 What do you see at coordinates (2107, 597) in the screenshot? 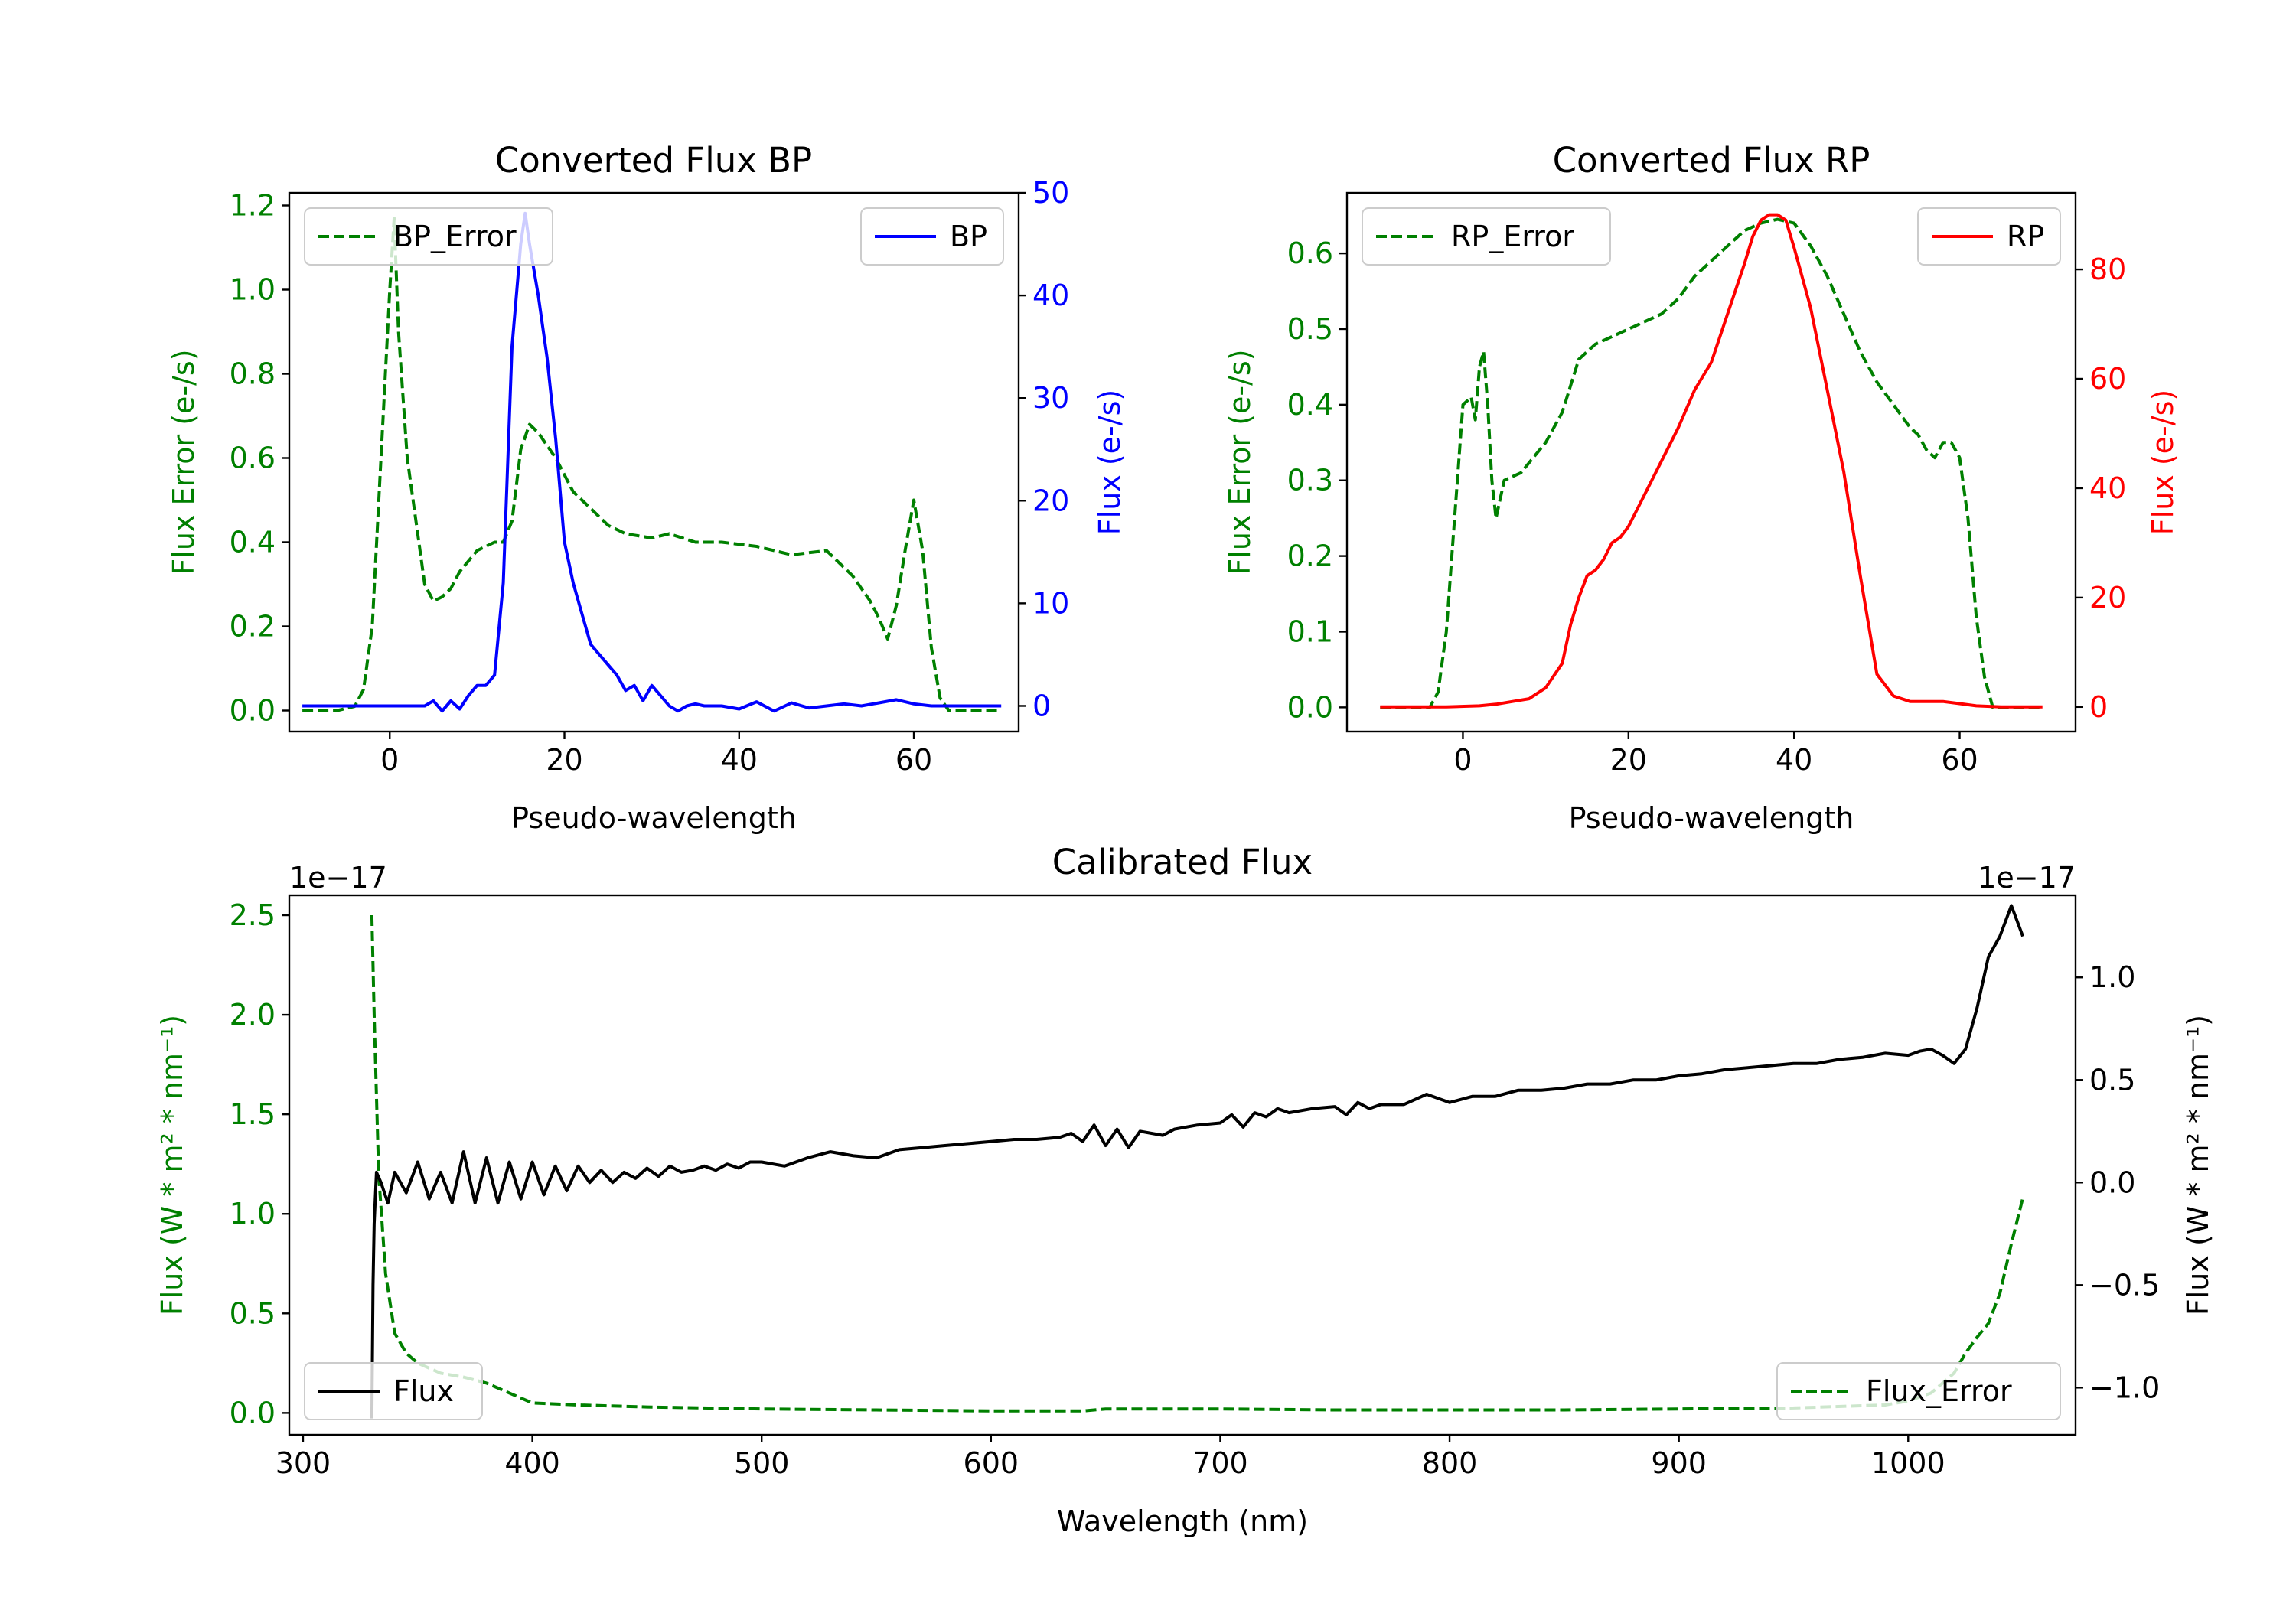
I see `chart-2-ytick-right-label: 20` at bounding box center [2107, 597].